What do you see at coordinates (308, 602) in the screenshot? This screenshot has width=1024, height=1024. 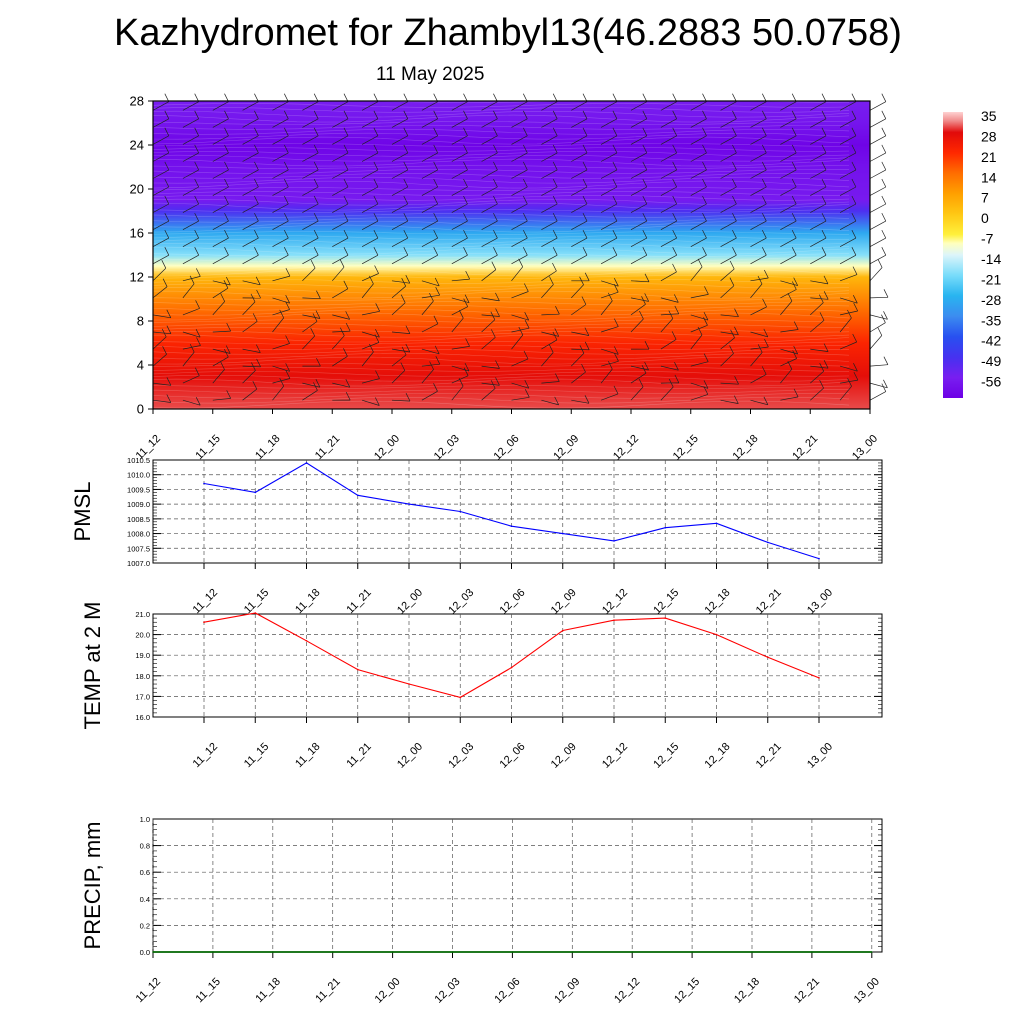 I see `x-tick-label: 11_18` at bounding box center [308, 602].